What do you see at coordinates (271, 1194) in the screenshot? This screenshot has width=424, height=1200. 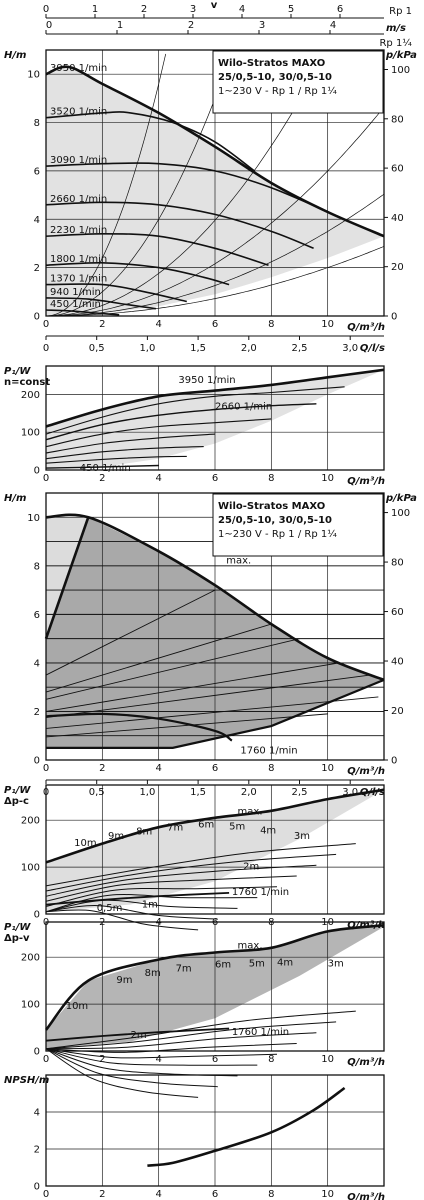 I see `npsh-x-tick: 8` at bounding box center [271, 1194].